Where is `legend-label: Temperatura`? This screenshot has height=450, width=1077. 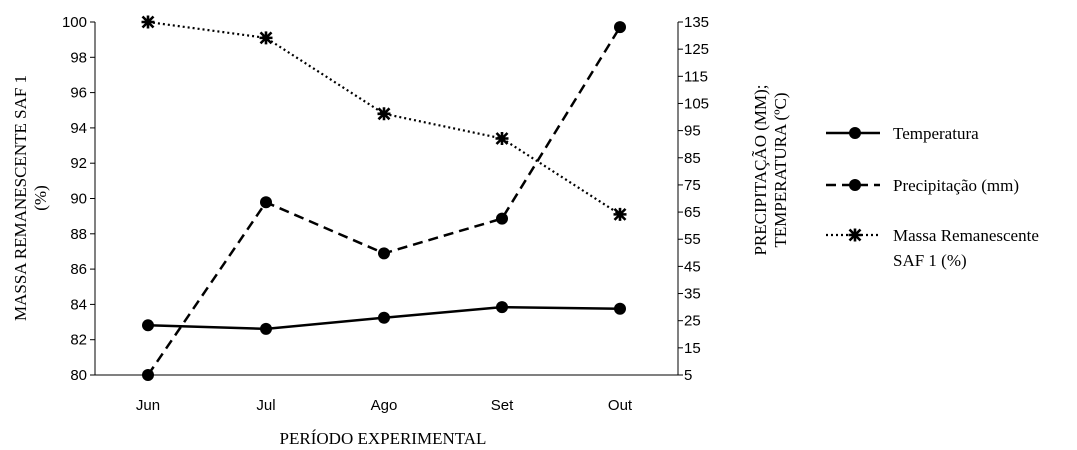
legend-label: Temperatura is located at coordinates (936, 133).